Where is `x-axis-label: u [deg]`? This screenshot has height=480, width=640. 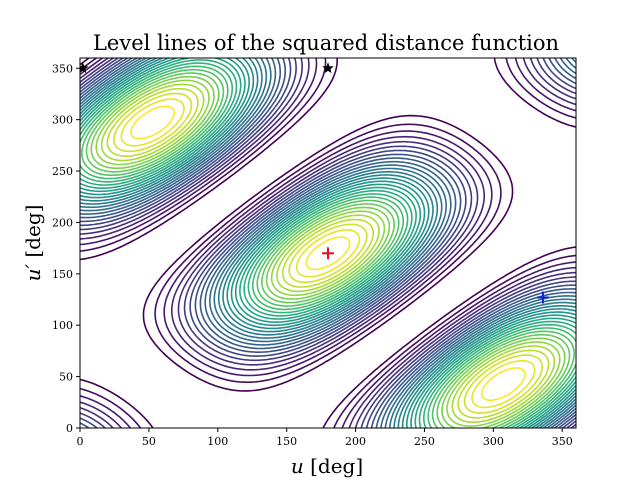
x-axis-label: u [deg] is located at coordinates (327, 466).